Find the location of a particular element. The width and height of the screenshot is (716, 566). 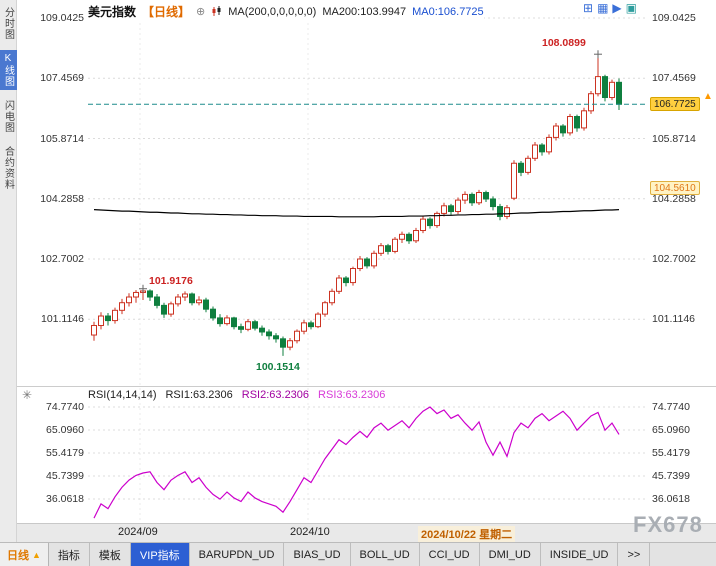

play-icon: ▶ is located at coordinates (617, 8).